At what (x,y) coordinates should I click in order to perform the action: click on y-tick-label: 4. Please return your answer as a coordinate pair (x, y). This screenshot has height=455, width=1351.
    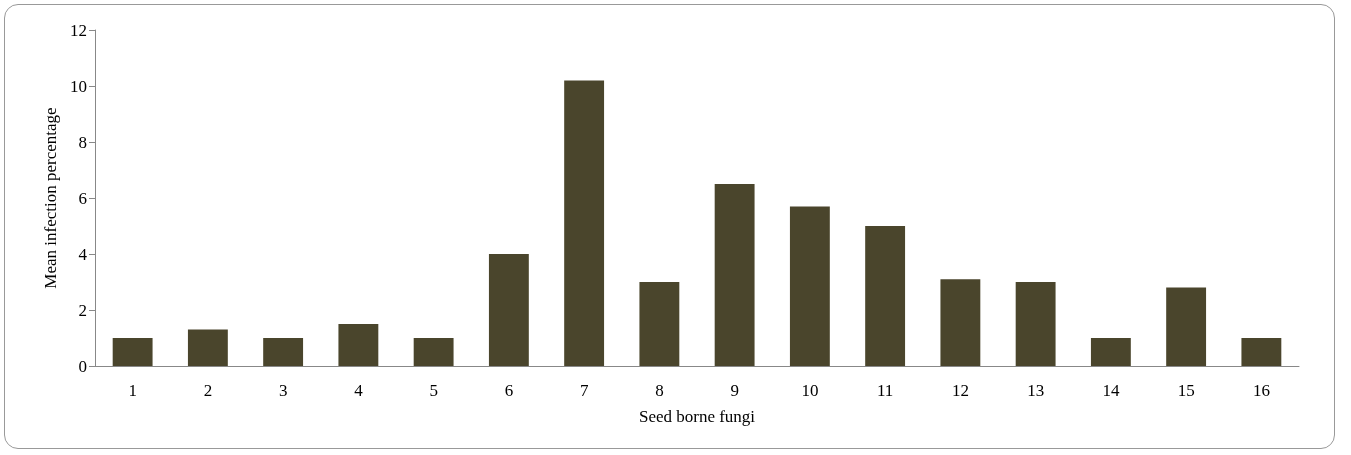
    Looking at the image, I should click on (83, 254).